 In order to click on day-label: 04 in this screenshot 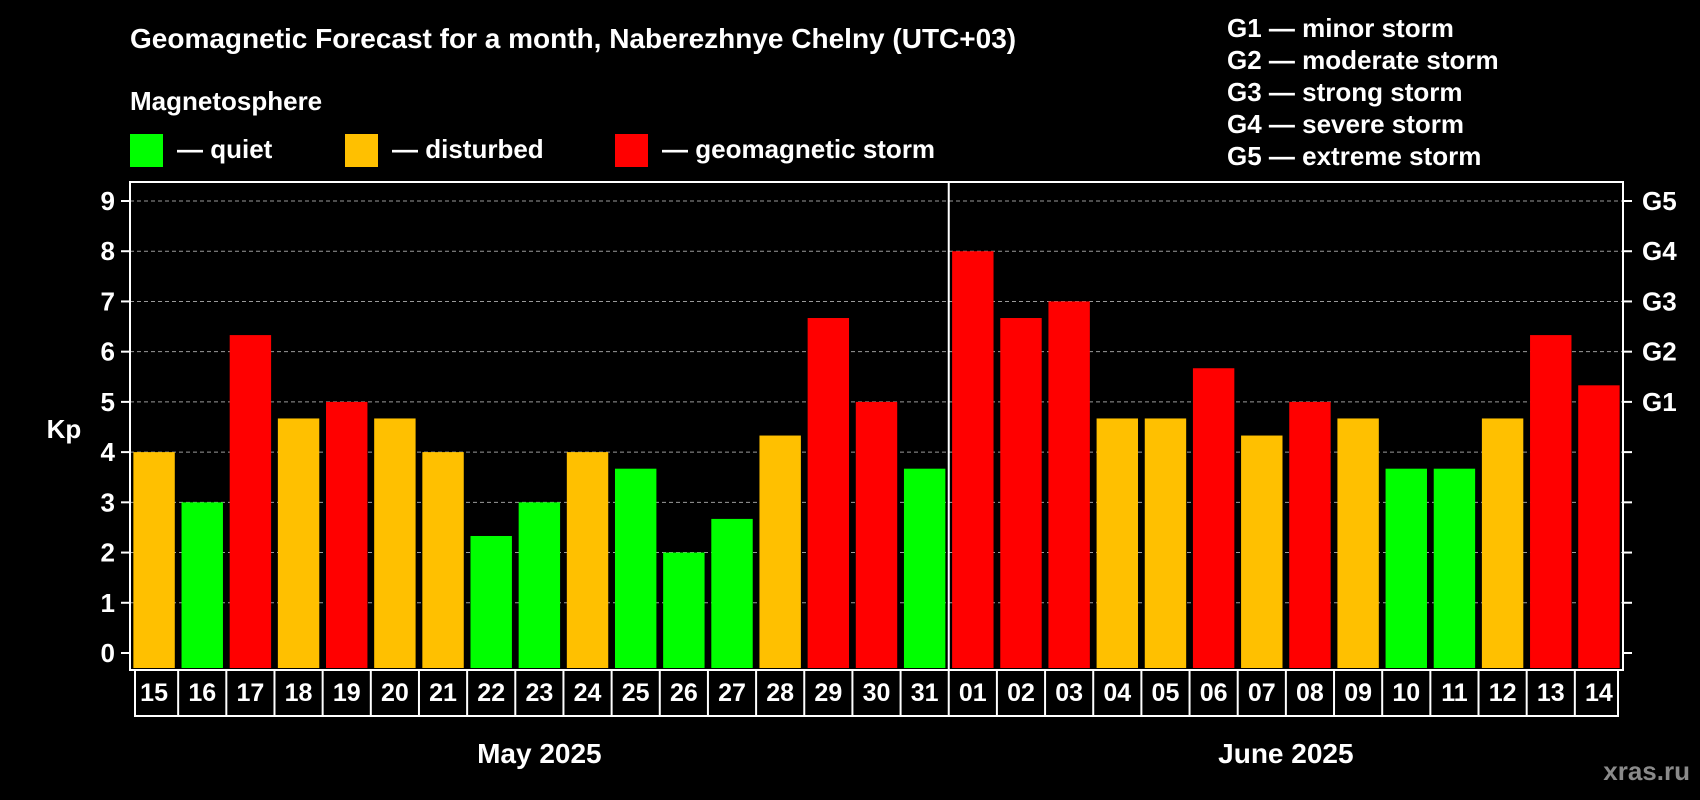, I will do `click(1117, 693)`.